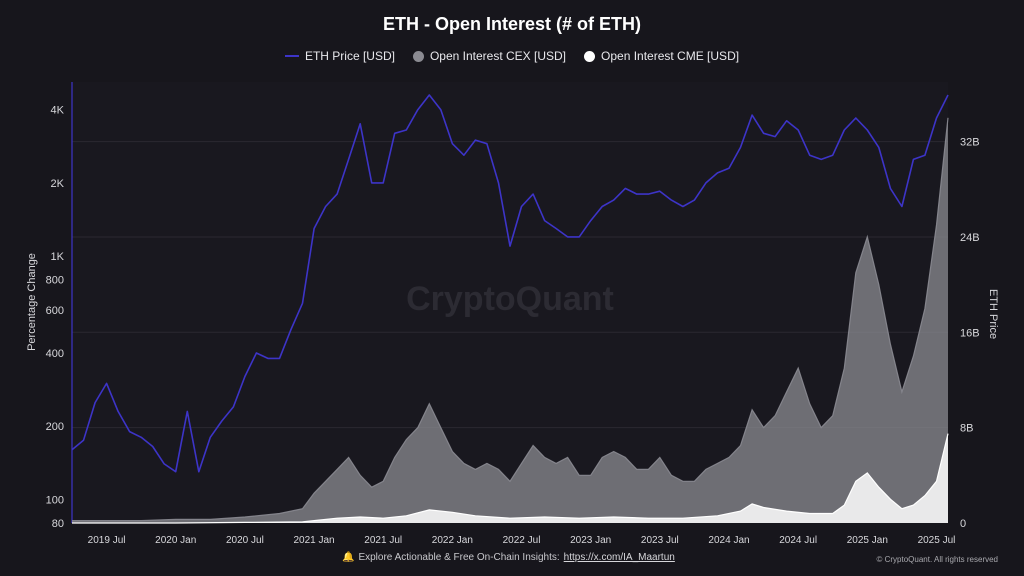  I want to click on x-tick-label: 2025 Jul, so click(937, 540).